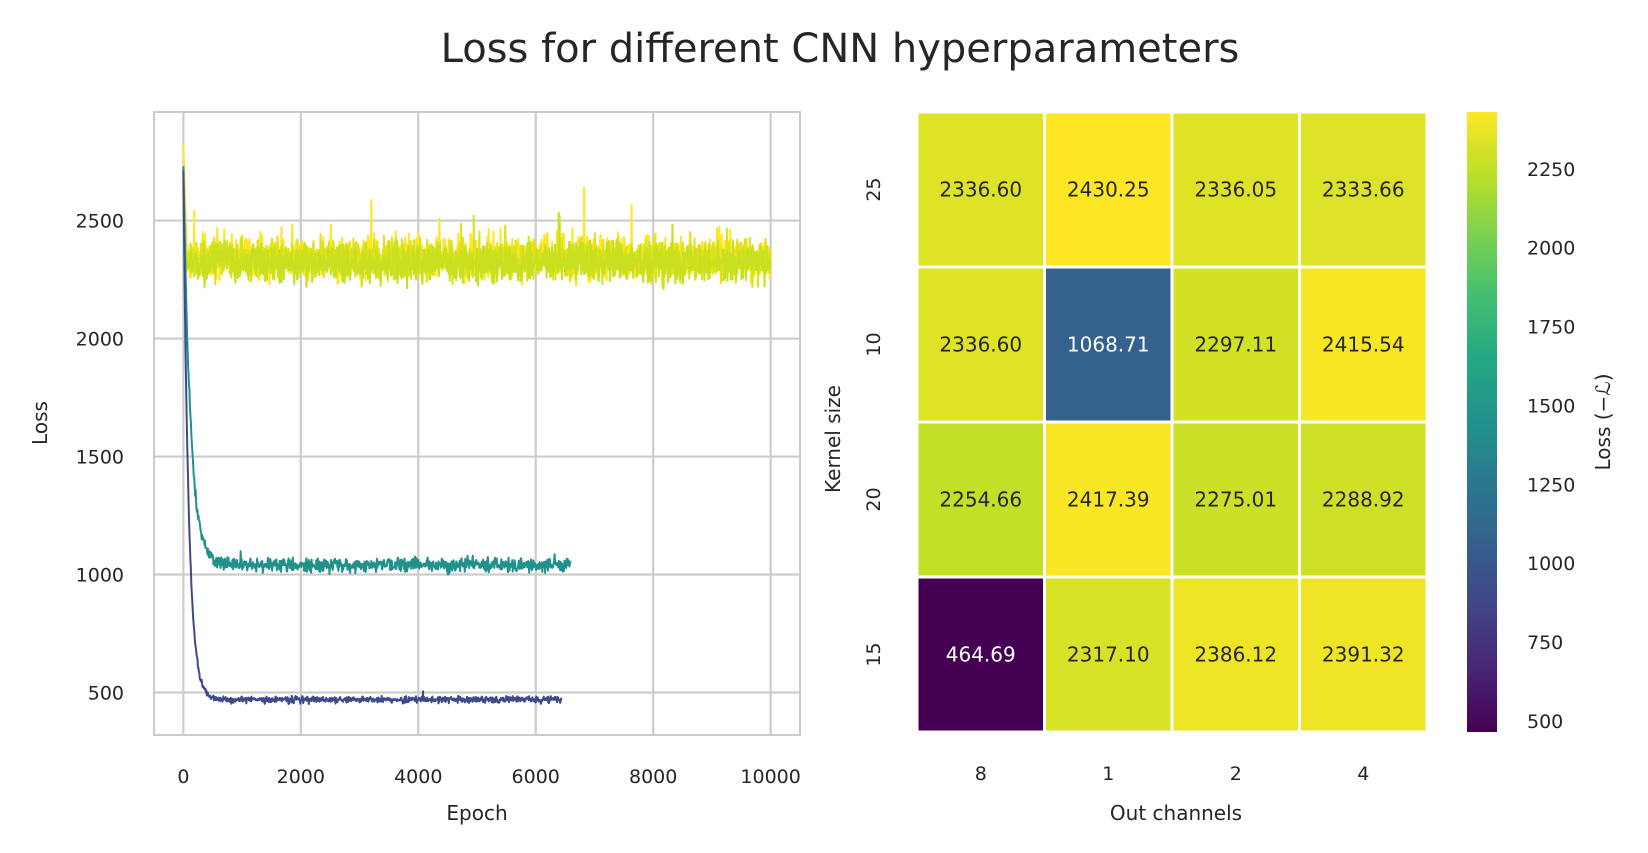 The height and width of the screenshot is (853, 1648). Describe the element at coordinates (833, 439) in the screenshot. I see `heatmap-y-axis-label: Kernel size` at that location.